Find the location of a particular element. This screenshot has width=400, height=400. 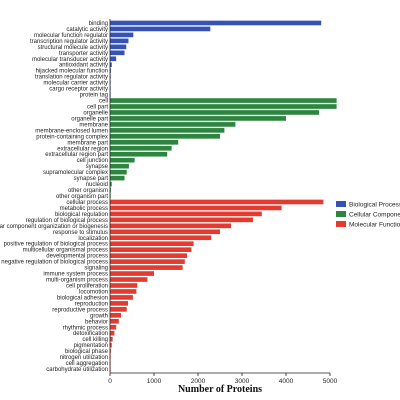

category-label: structural molecule activity is located at coordinates (73, 48).